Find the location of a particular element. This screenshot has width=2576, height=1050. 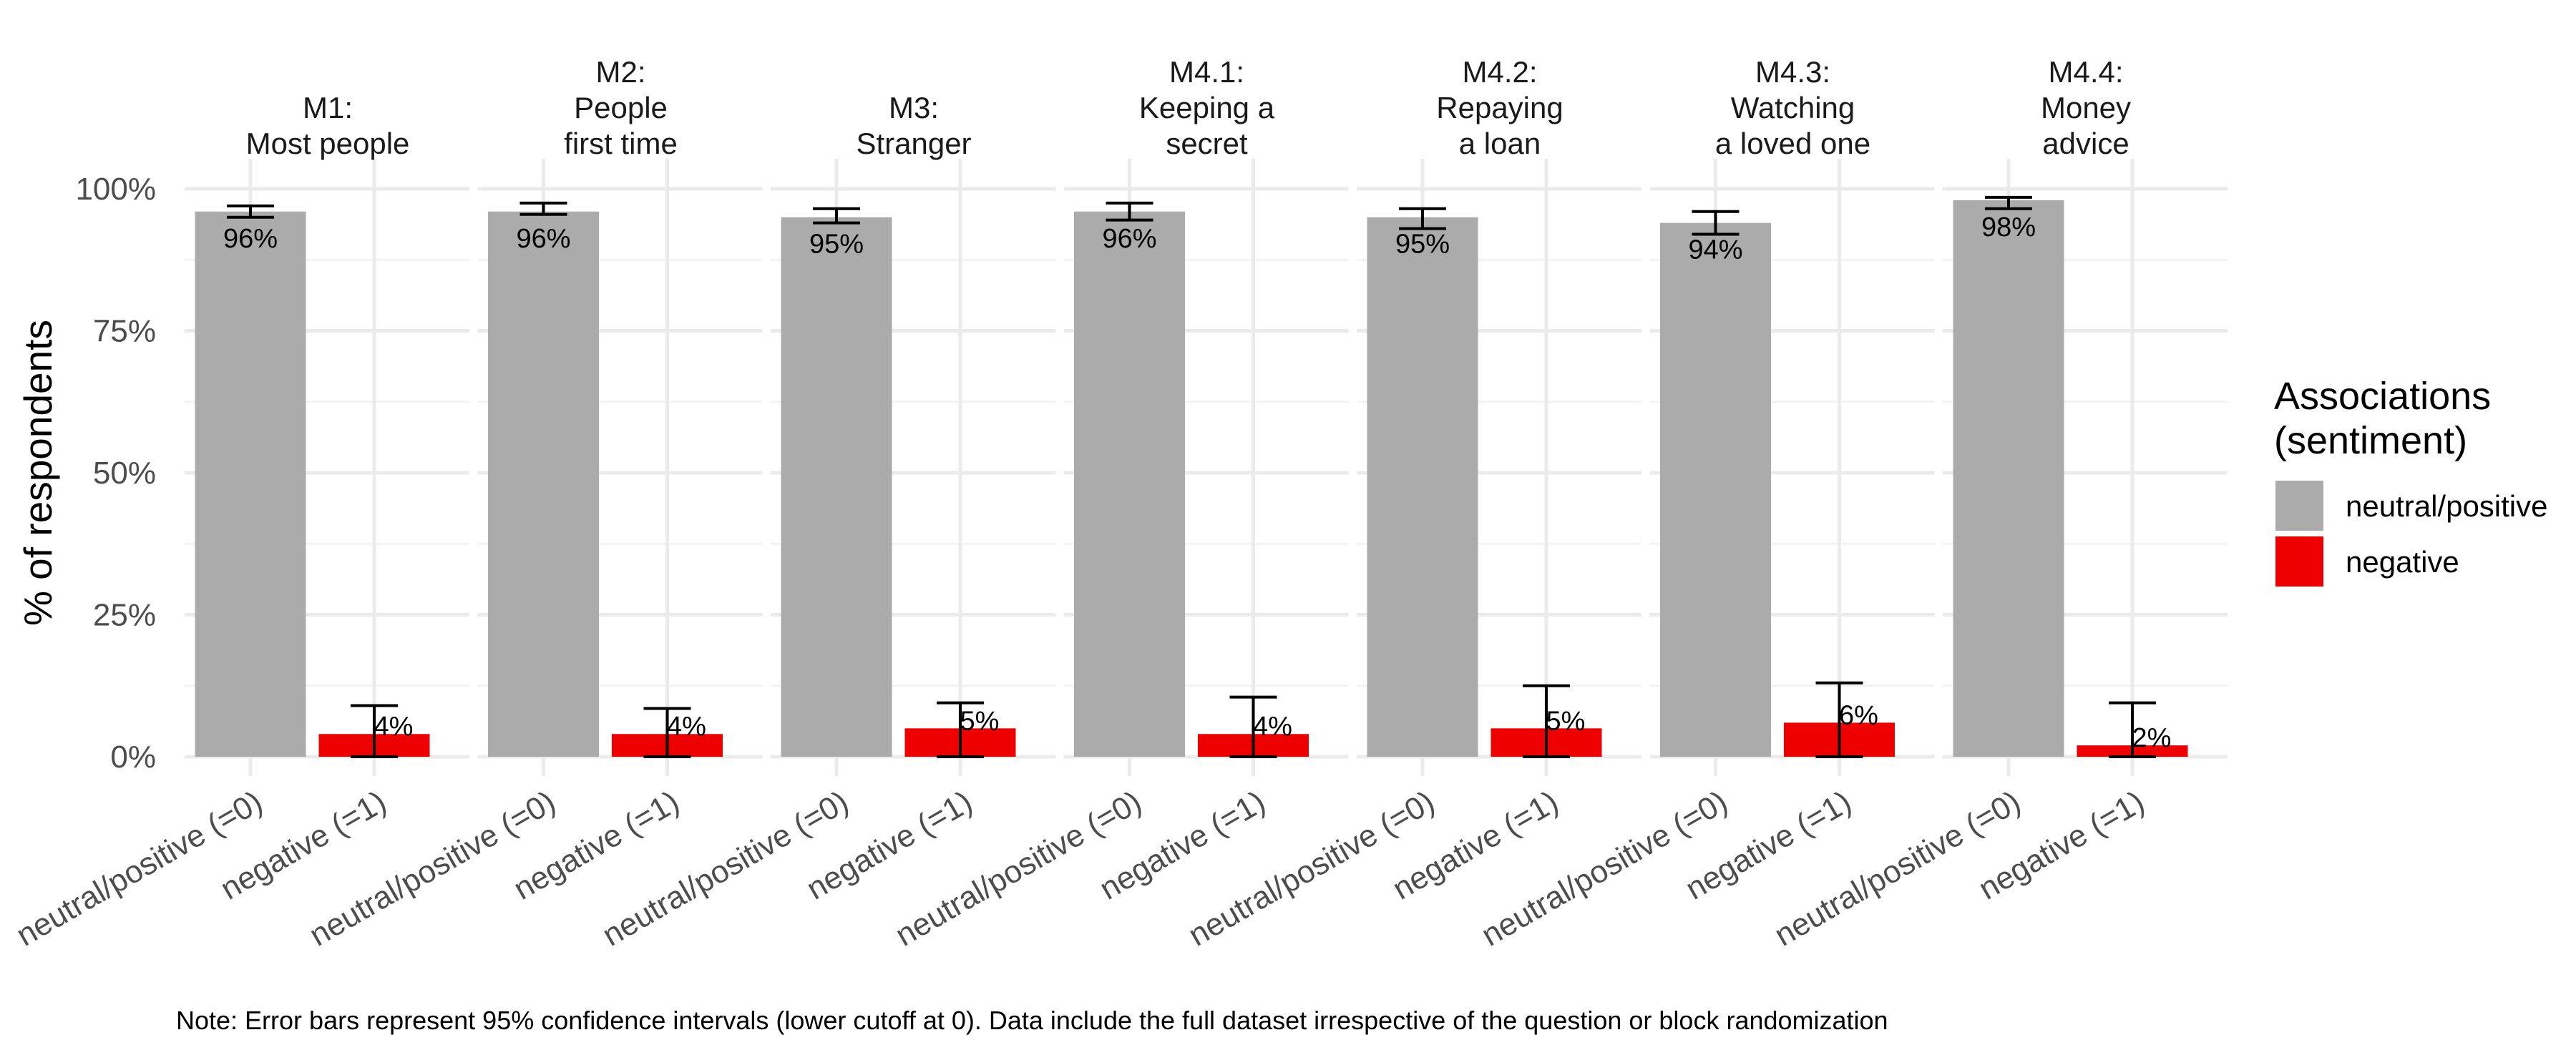

data-label: 98% is located at coordinates (2008, 227).